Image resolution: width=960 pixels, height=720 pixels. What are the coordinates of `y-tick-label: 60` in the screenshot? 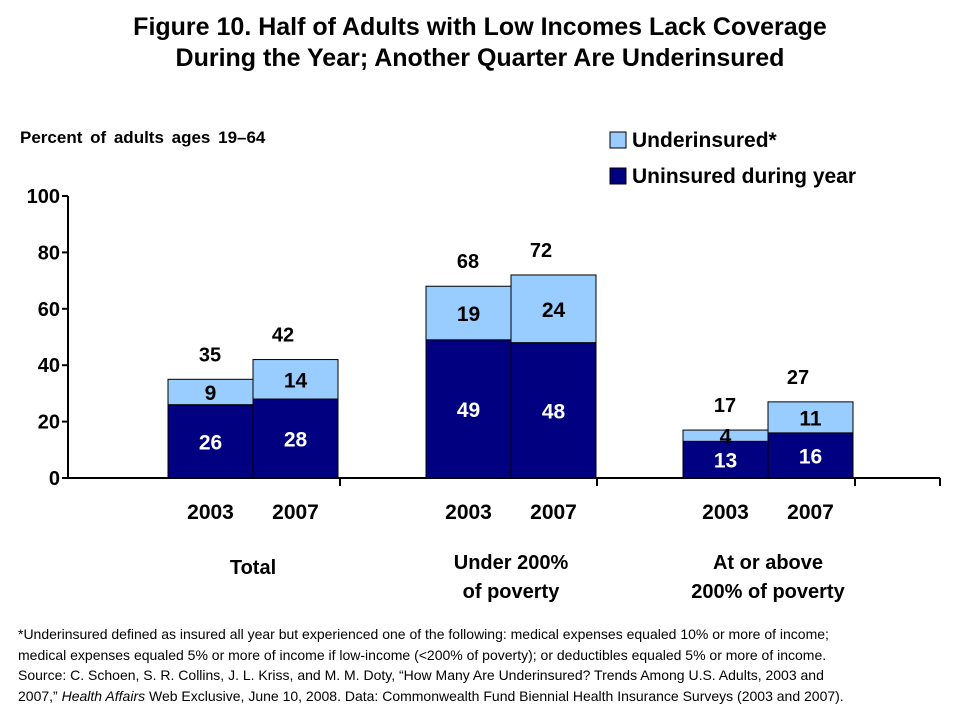 It's located at (49, 310).